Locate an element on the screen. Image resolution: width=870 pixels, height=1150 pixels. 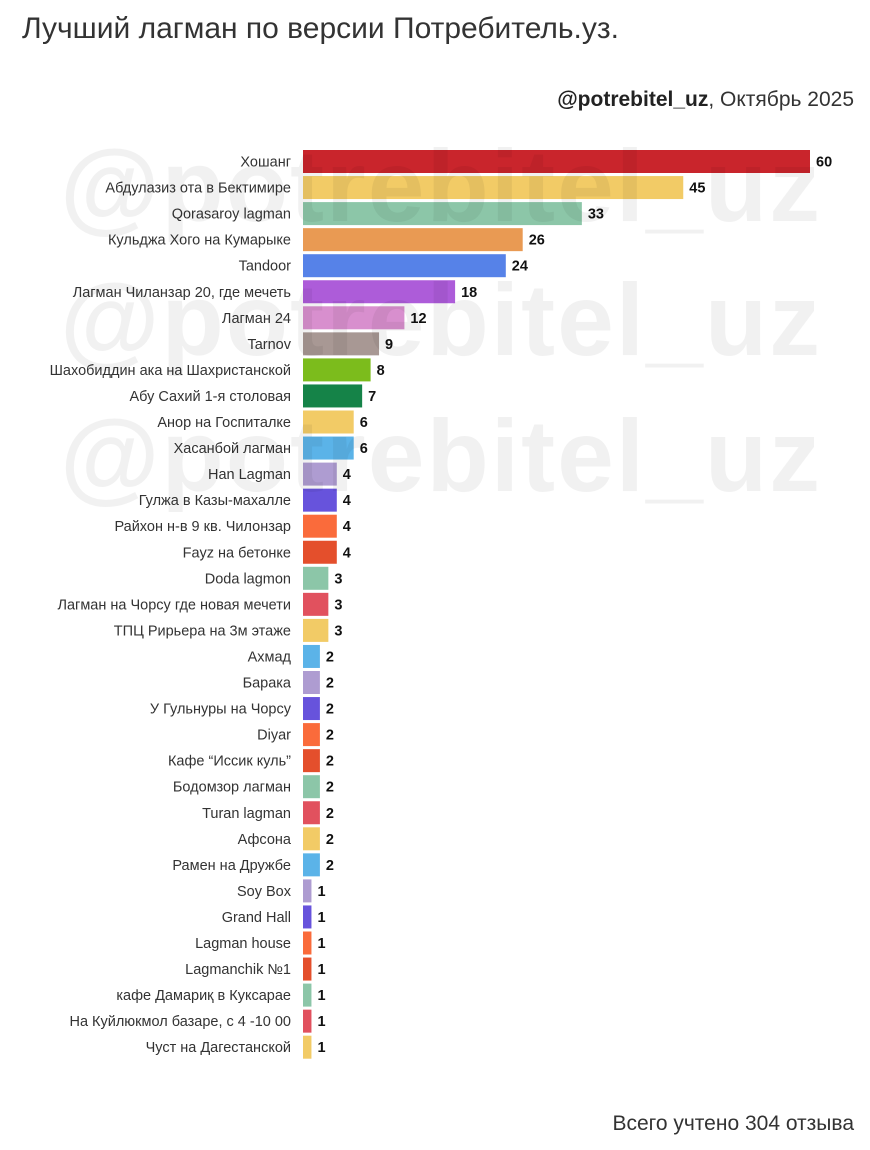
category-label: Лагман Чиланзар 20, где мечеть is located at coordinates (182, 293).